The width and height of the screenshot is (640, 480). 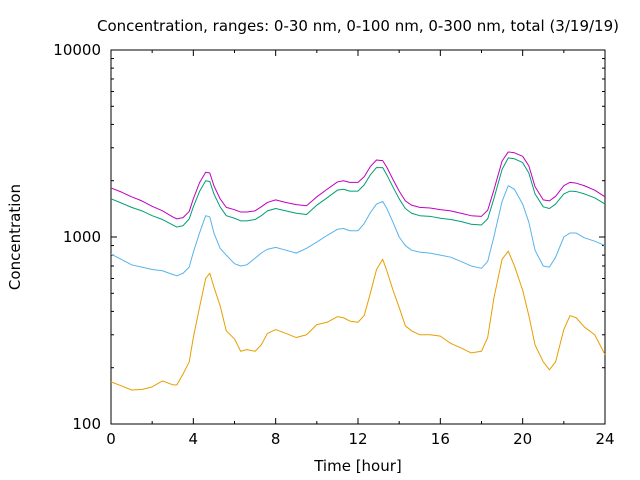 I want to click on x-tick-label: 20, so click(x=522, y=439).